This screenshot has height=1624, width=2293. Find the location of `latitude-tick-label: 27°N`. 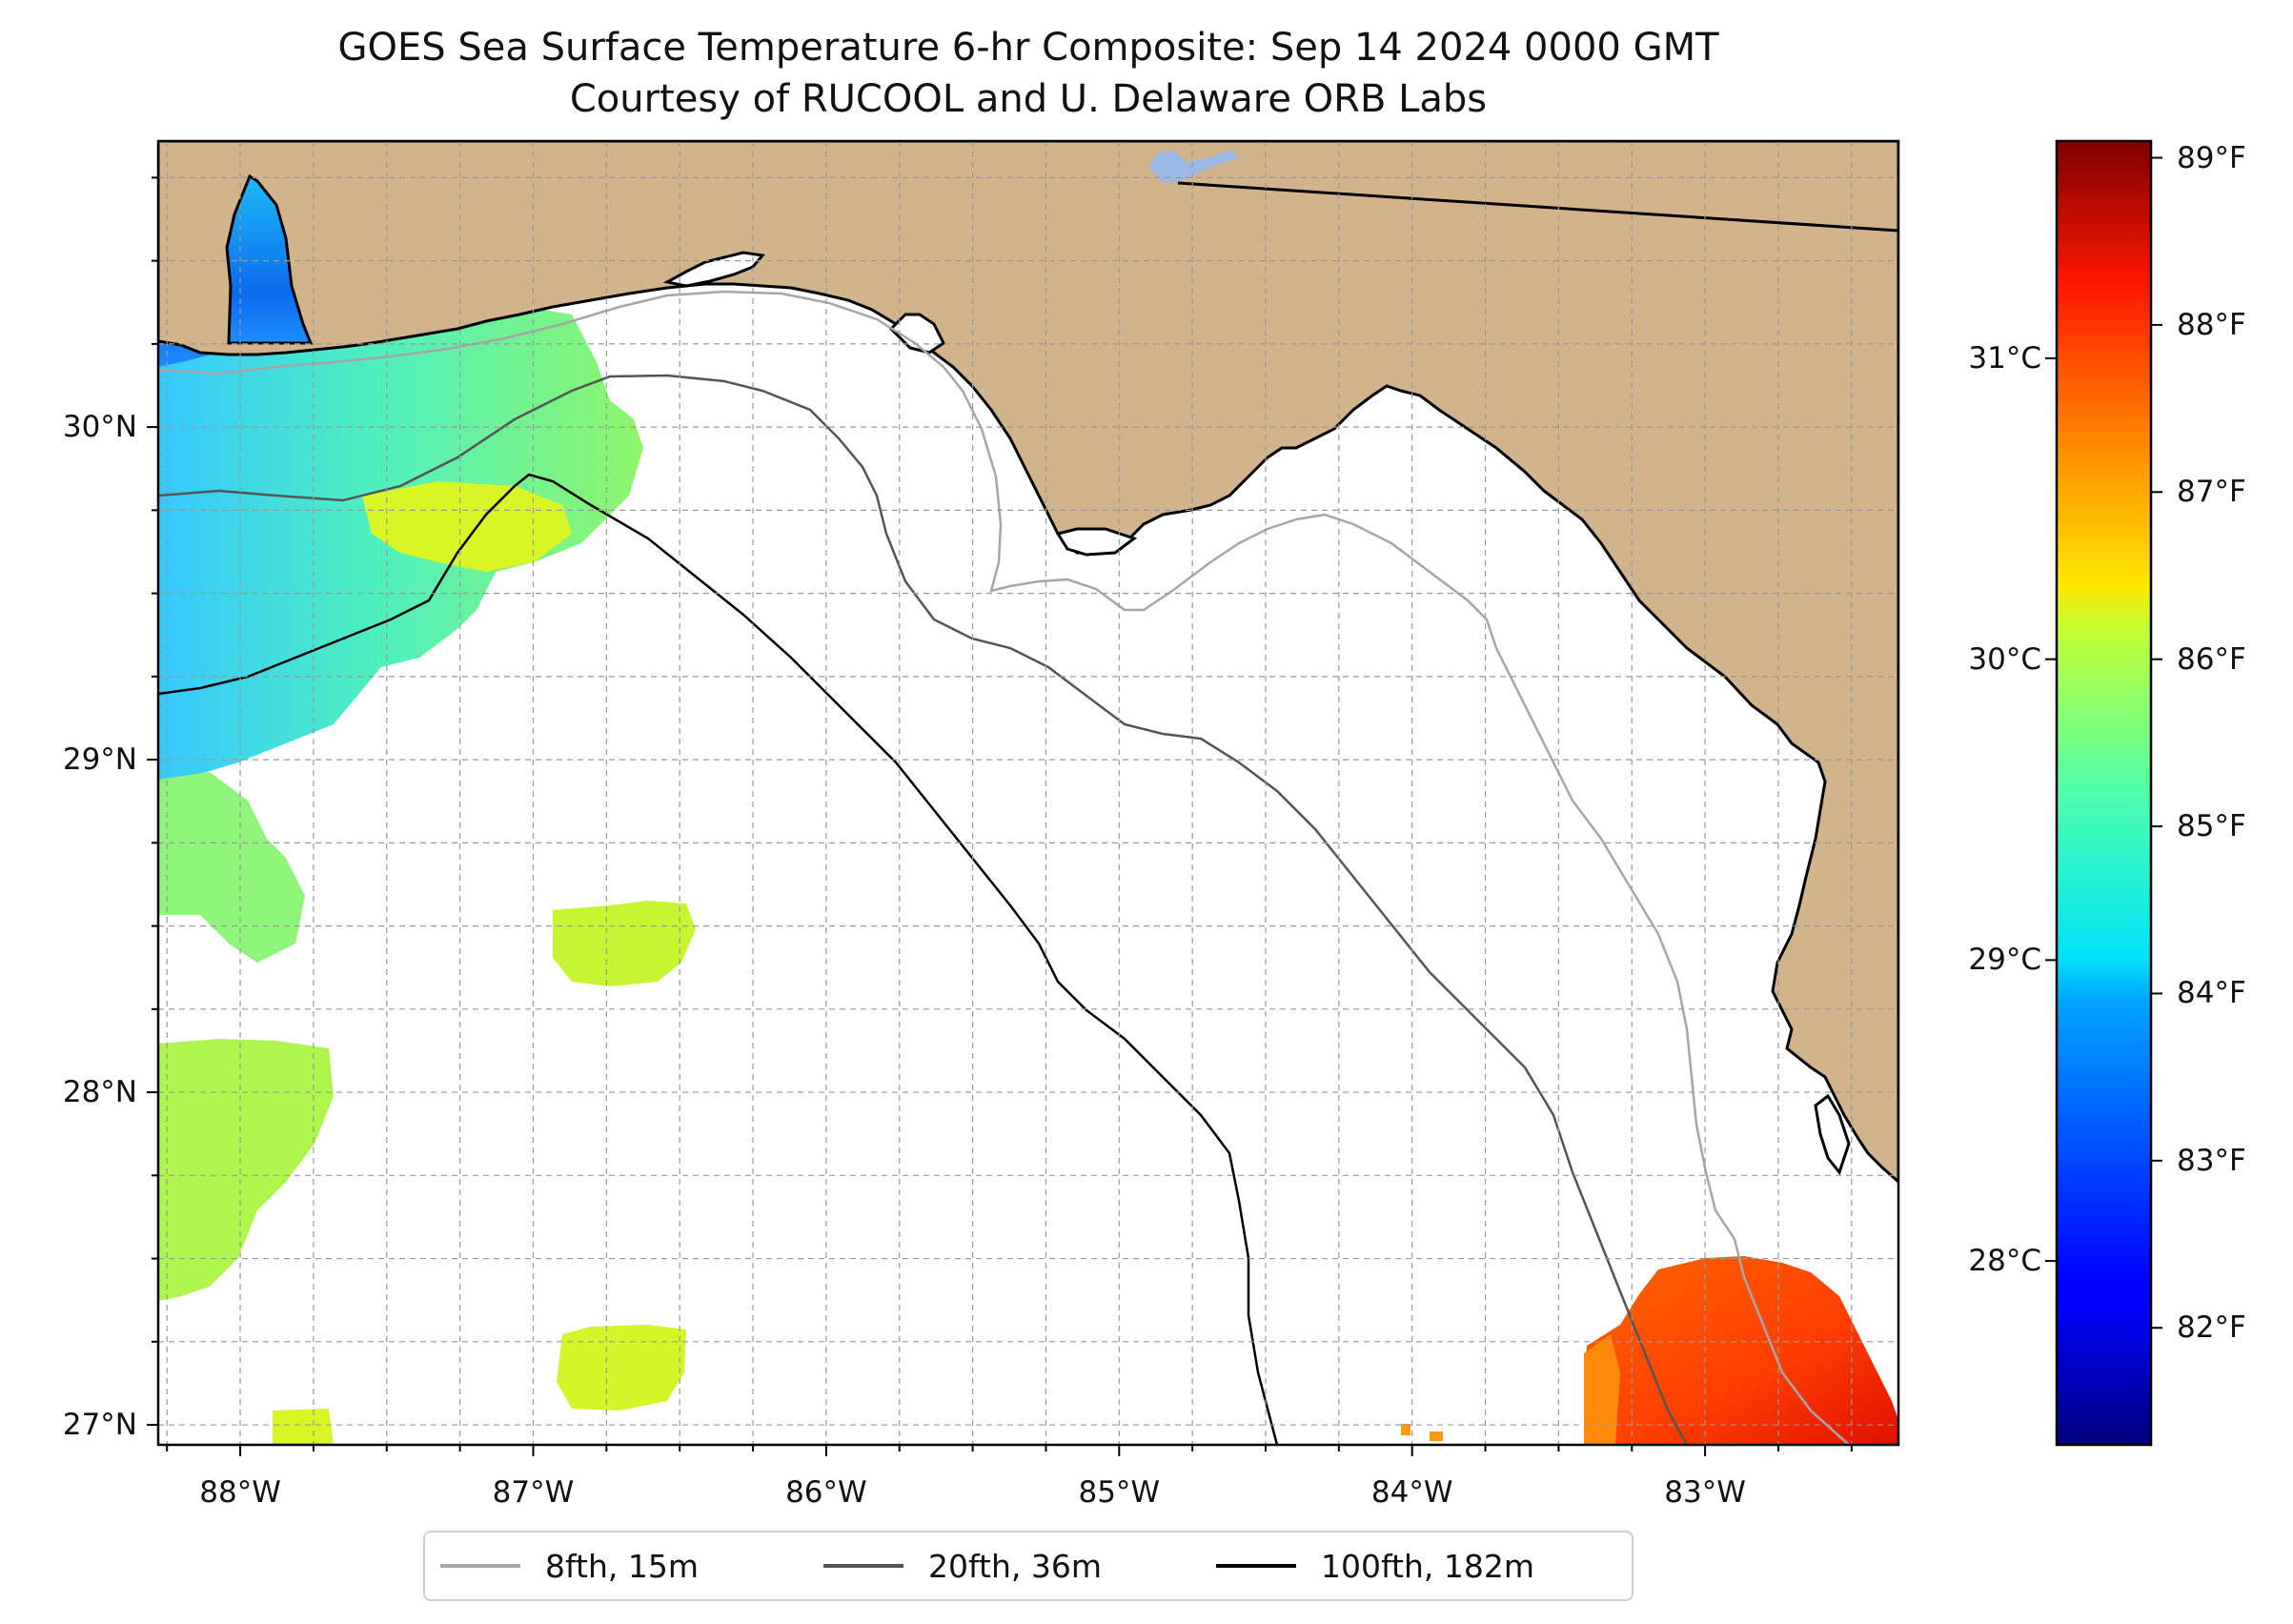

latitude-tick-label: 27°N is located at coordinates (100, 1425).